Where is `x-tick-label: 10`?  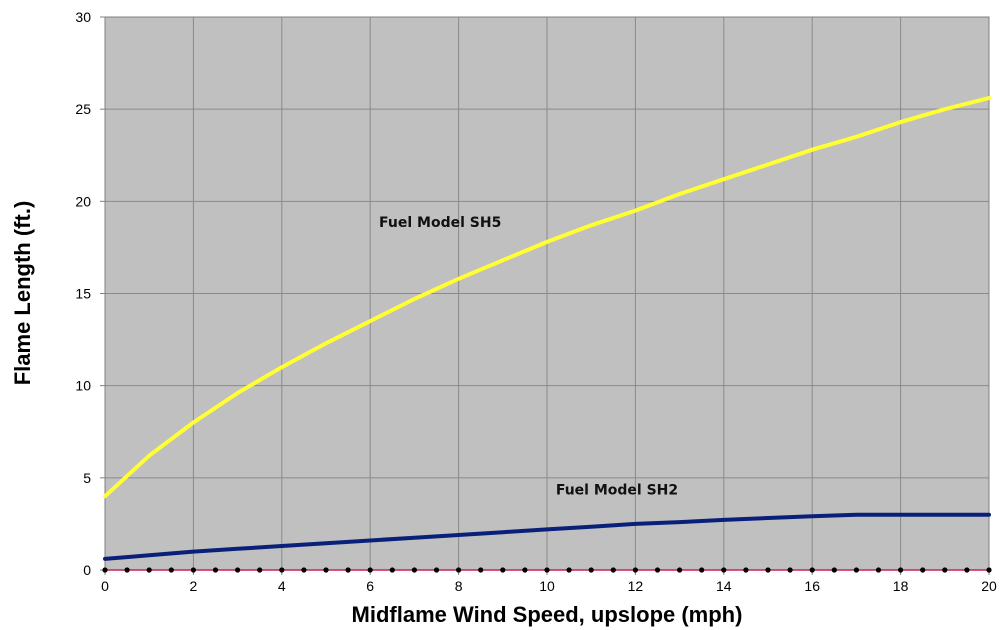 x-tick-label: 10 is located at coordinates (547, 586).